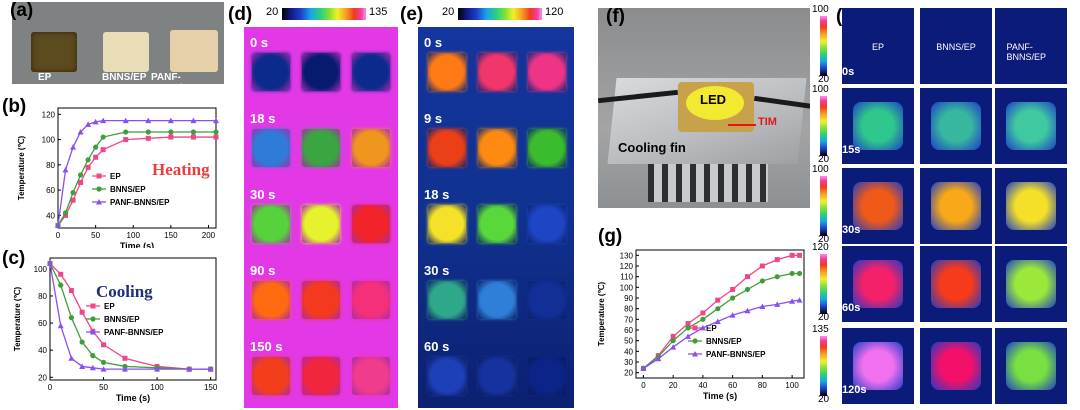 The height and width of the screenshot is (410, 1080). I want to click on y-tick-label: 70, so click(628, 319).